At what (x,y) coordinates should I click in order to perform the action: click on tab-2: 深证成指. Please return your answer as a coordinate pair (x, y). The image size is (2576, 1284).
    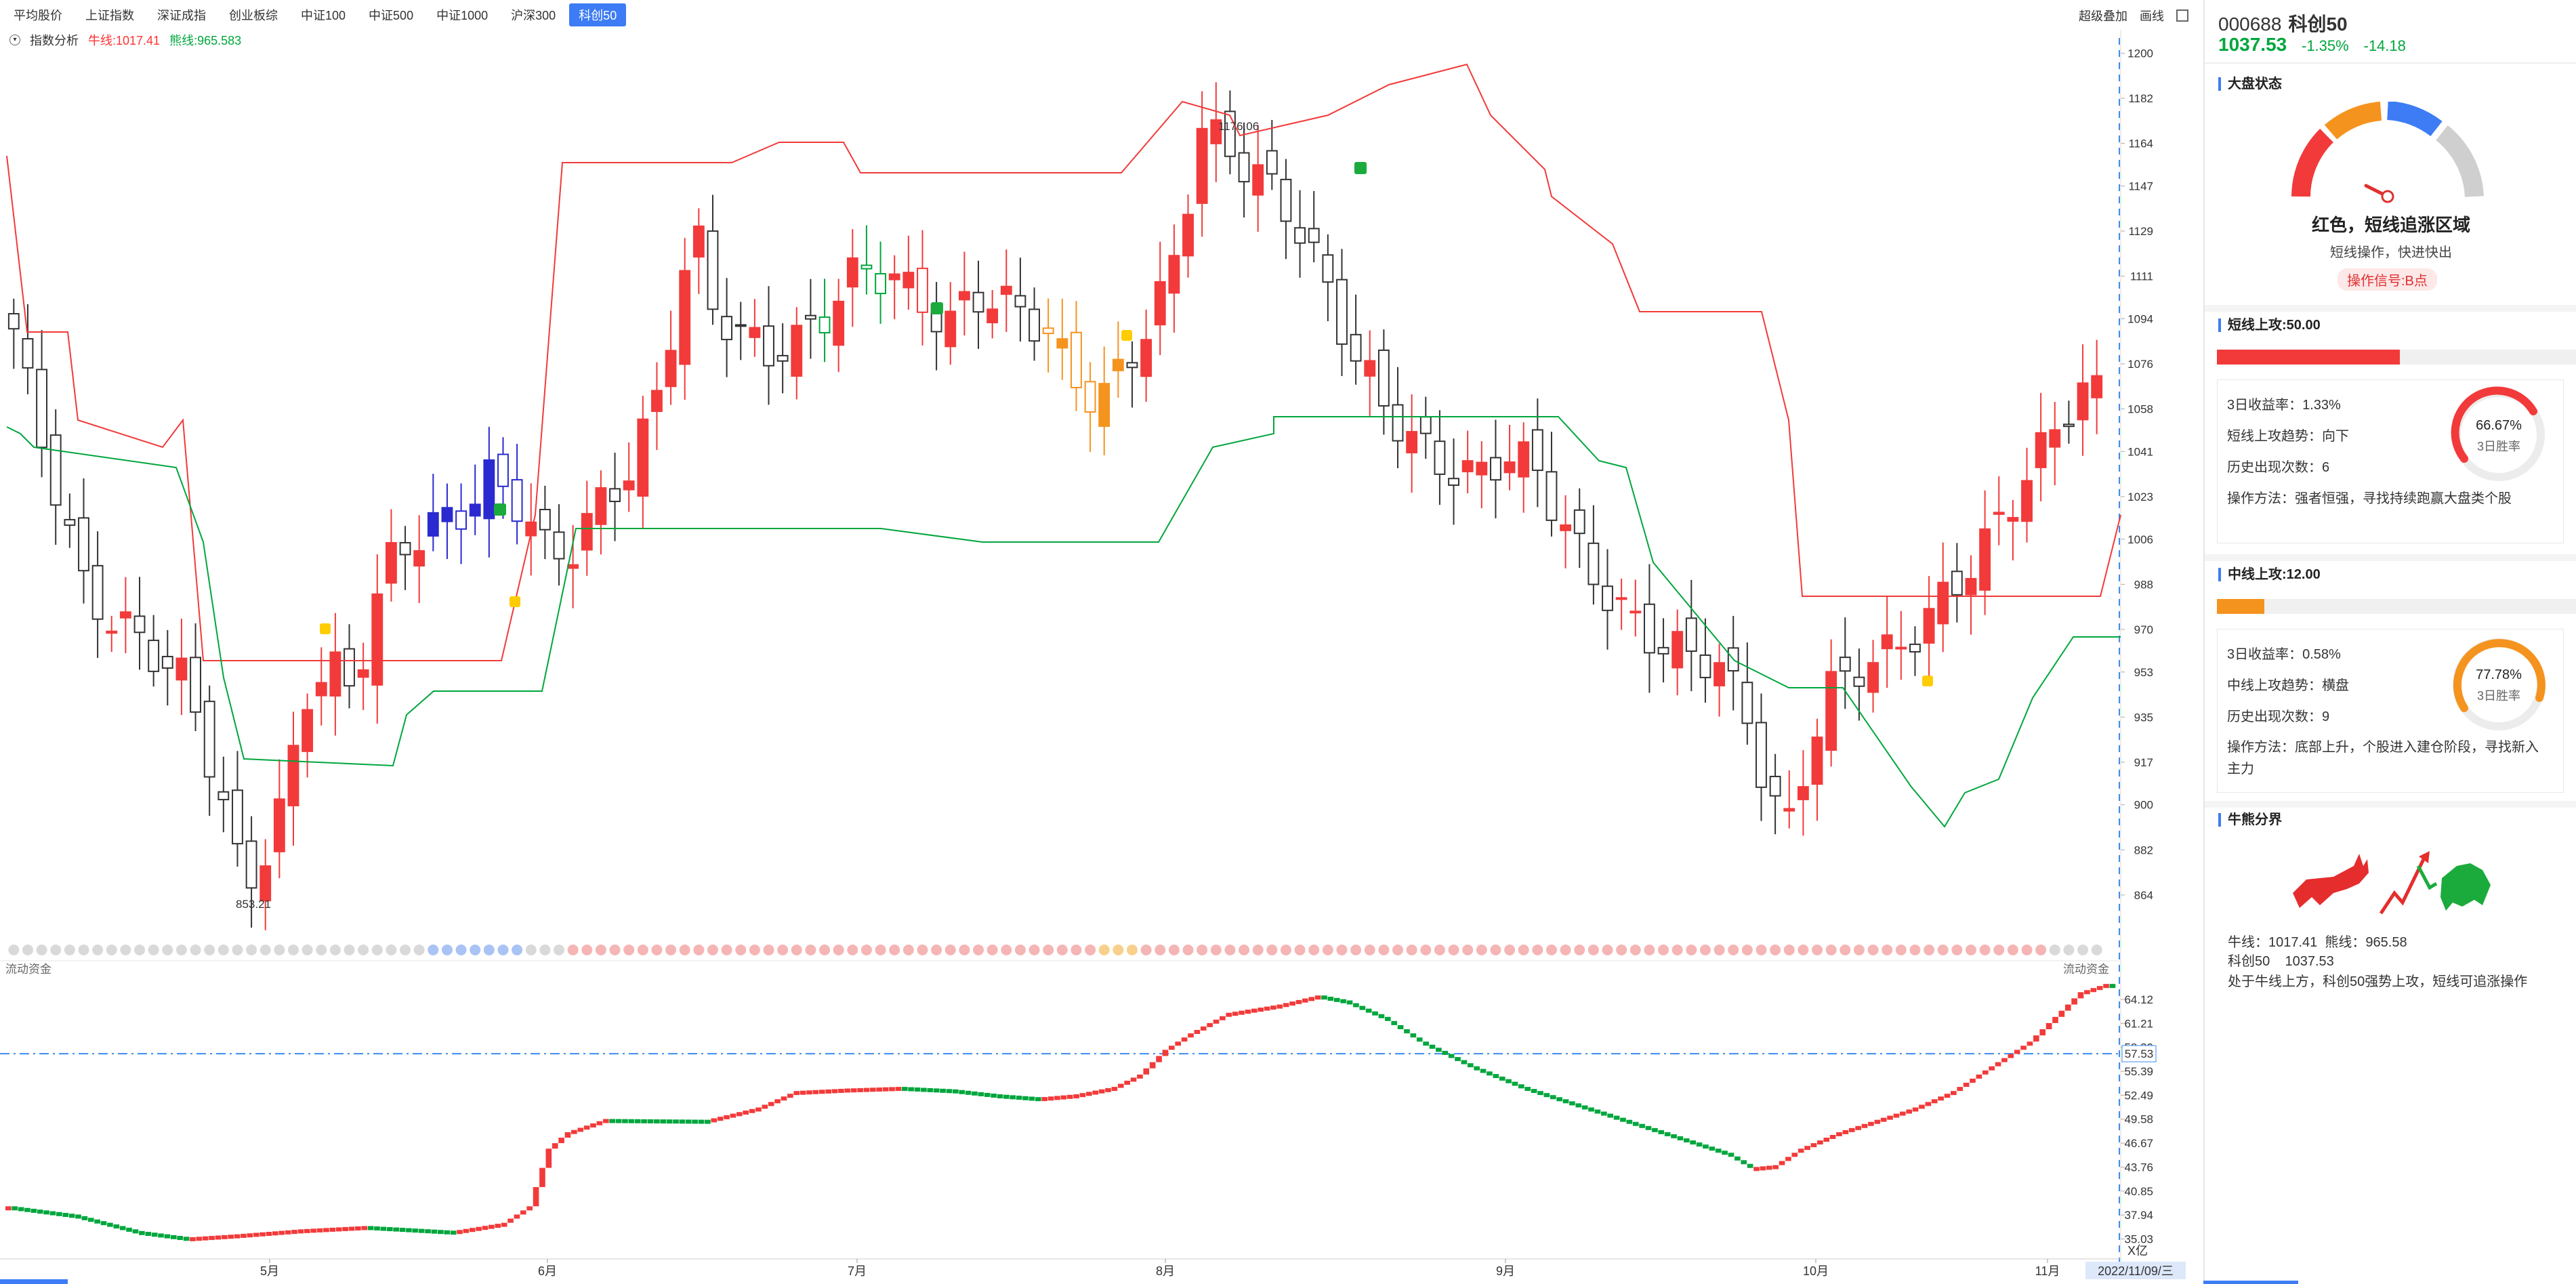
    Looking at the image, I should click on (181, 15).